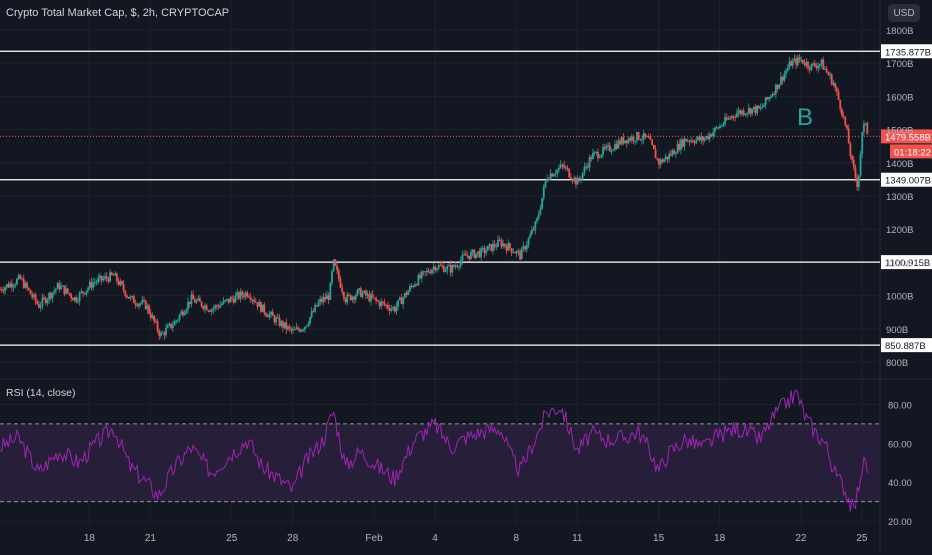  Describe the element at coordinates (899, 263) in the screenshot. I see `price-tick-label: 1100B` at that location.